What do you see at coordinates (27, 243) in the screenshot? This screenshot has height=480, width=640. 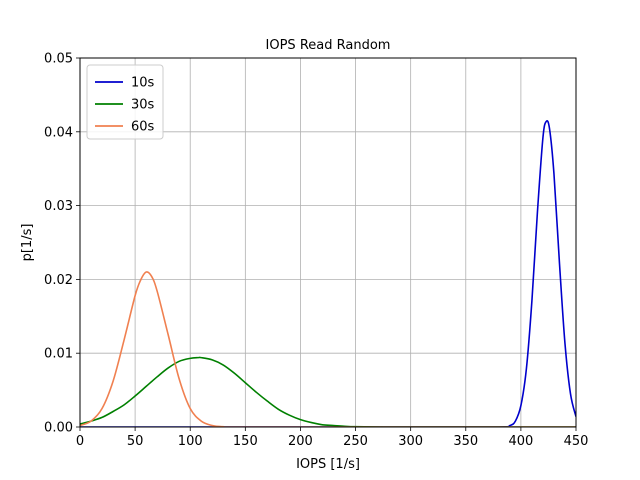 I see `y-axis-label: p[1/s]` at bounding box center [27, 243].